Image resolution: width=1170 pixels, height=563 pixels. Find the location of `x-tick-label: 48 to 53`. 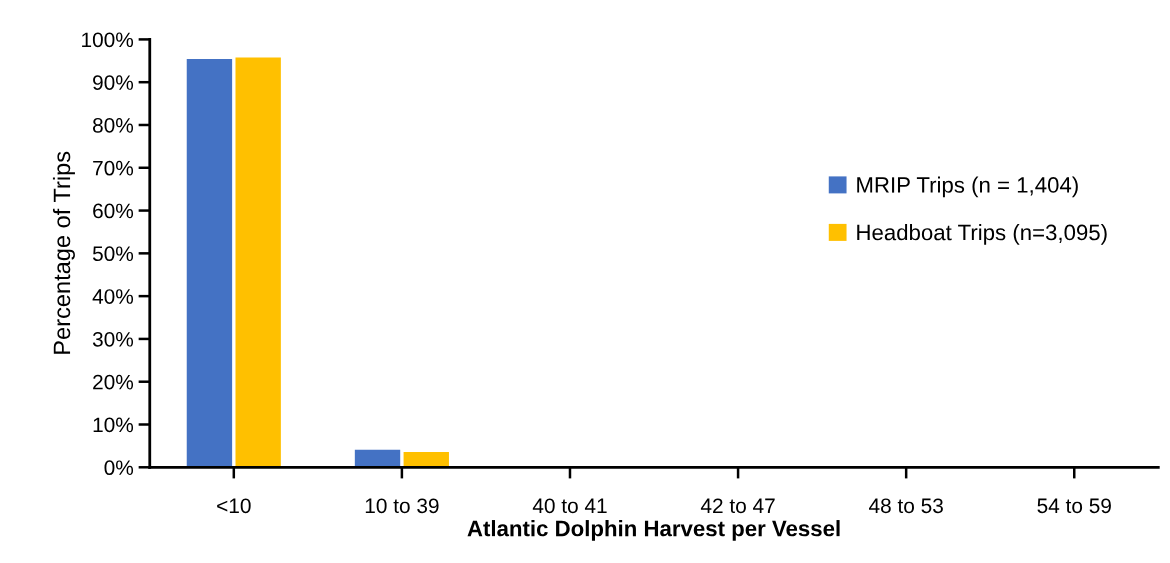

x-tick-label: 48 to 53 is located at coordinates (906, 506).